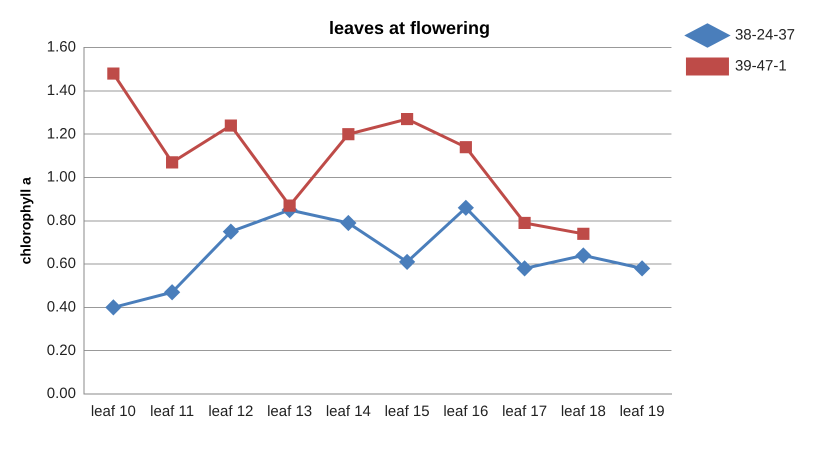 The height and width of the screenshot is (464, 817). Describe the element at coordinates (61, 133) in the screenshot. I see `y-tick-label: 1.20` at that location.